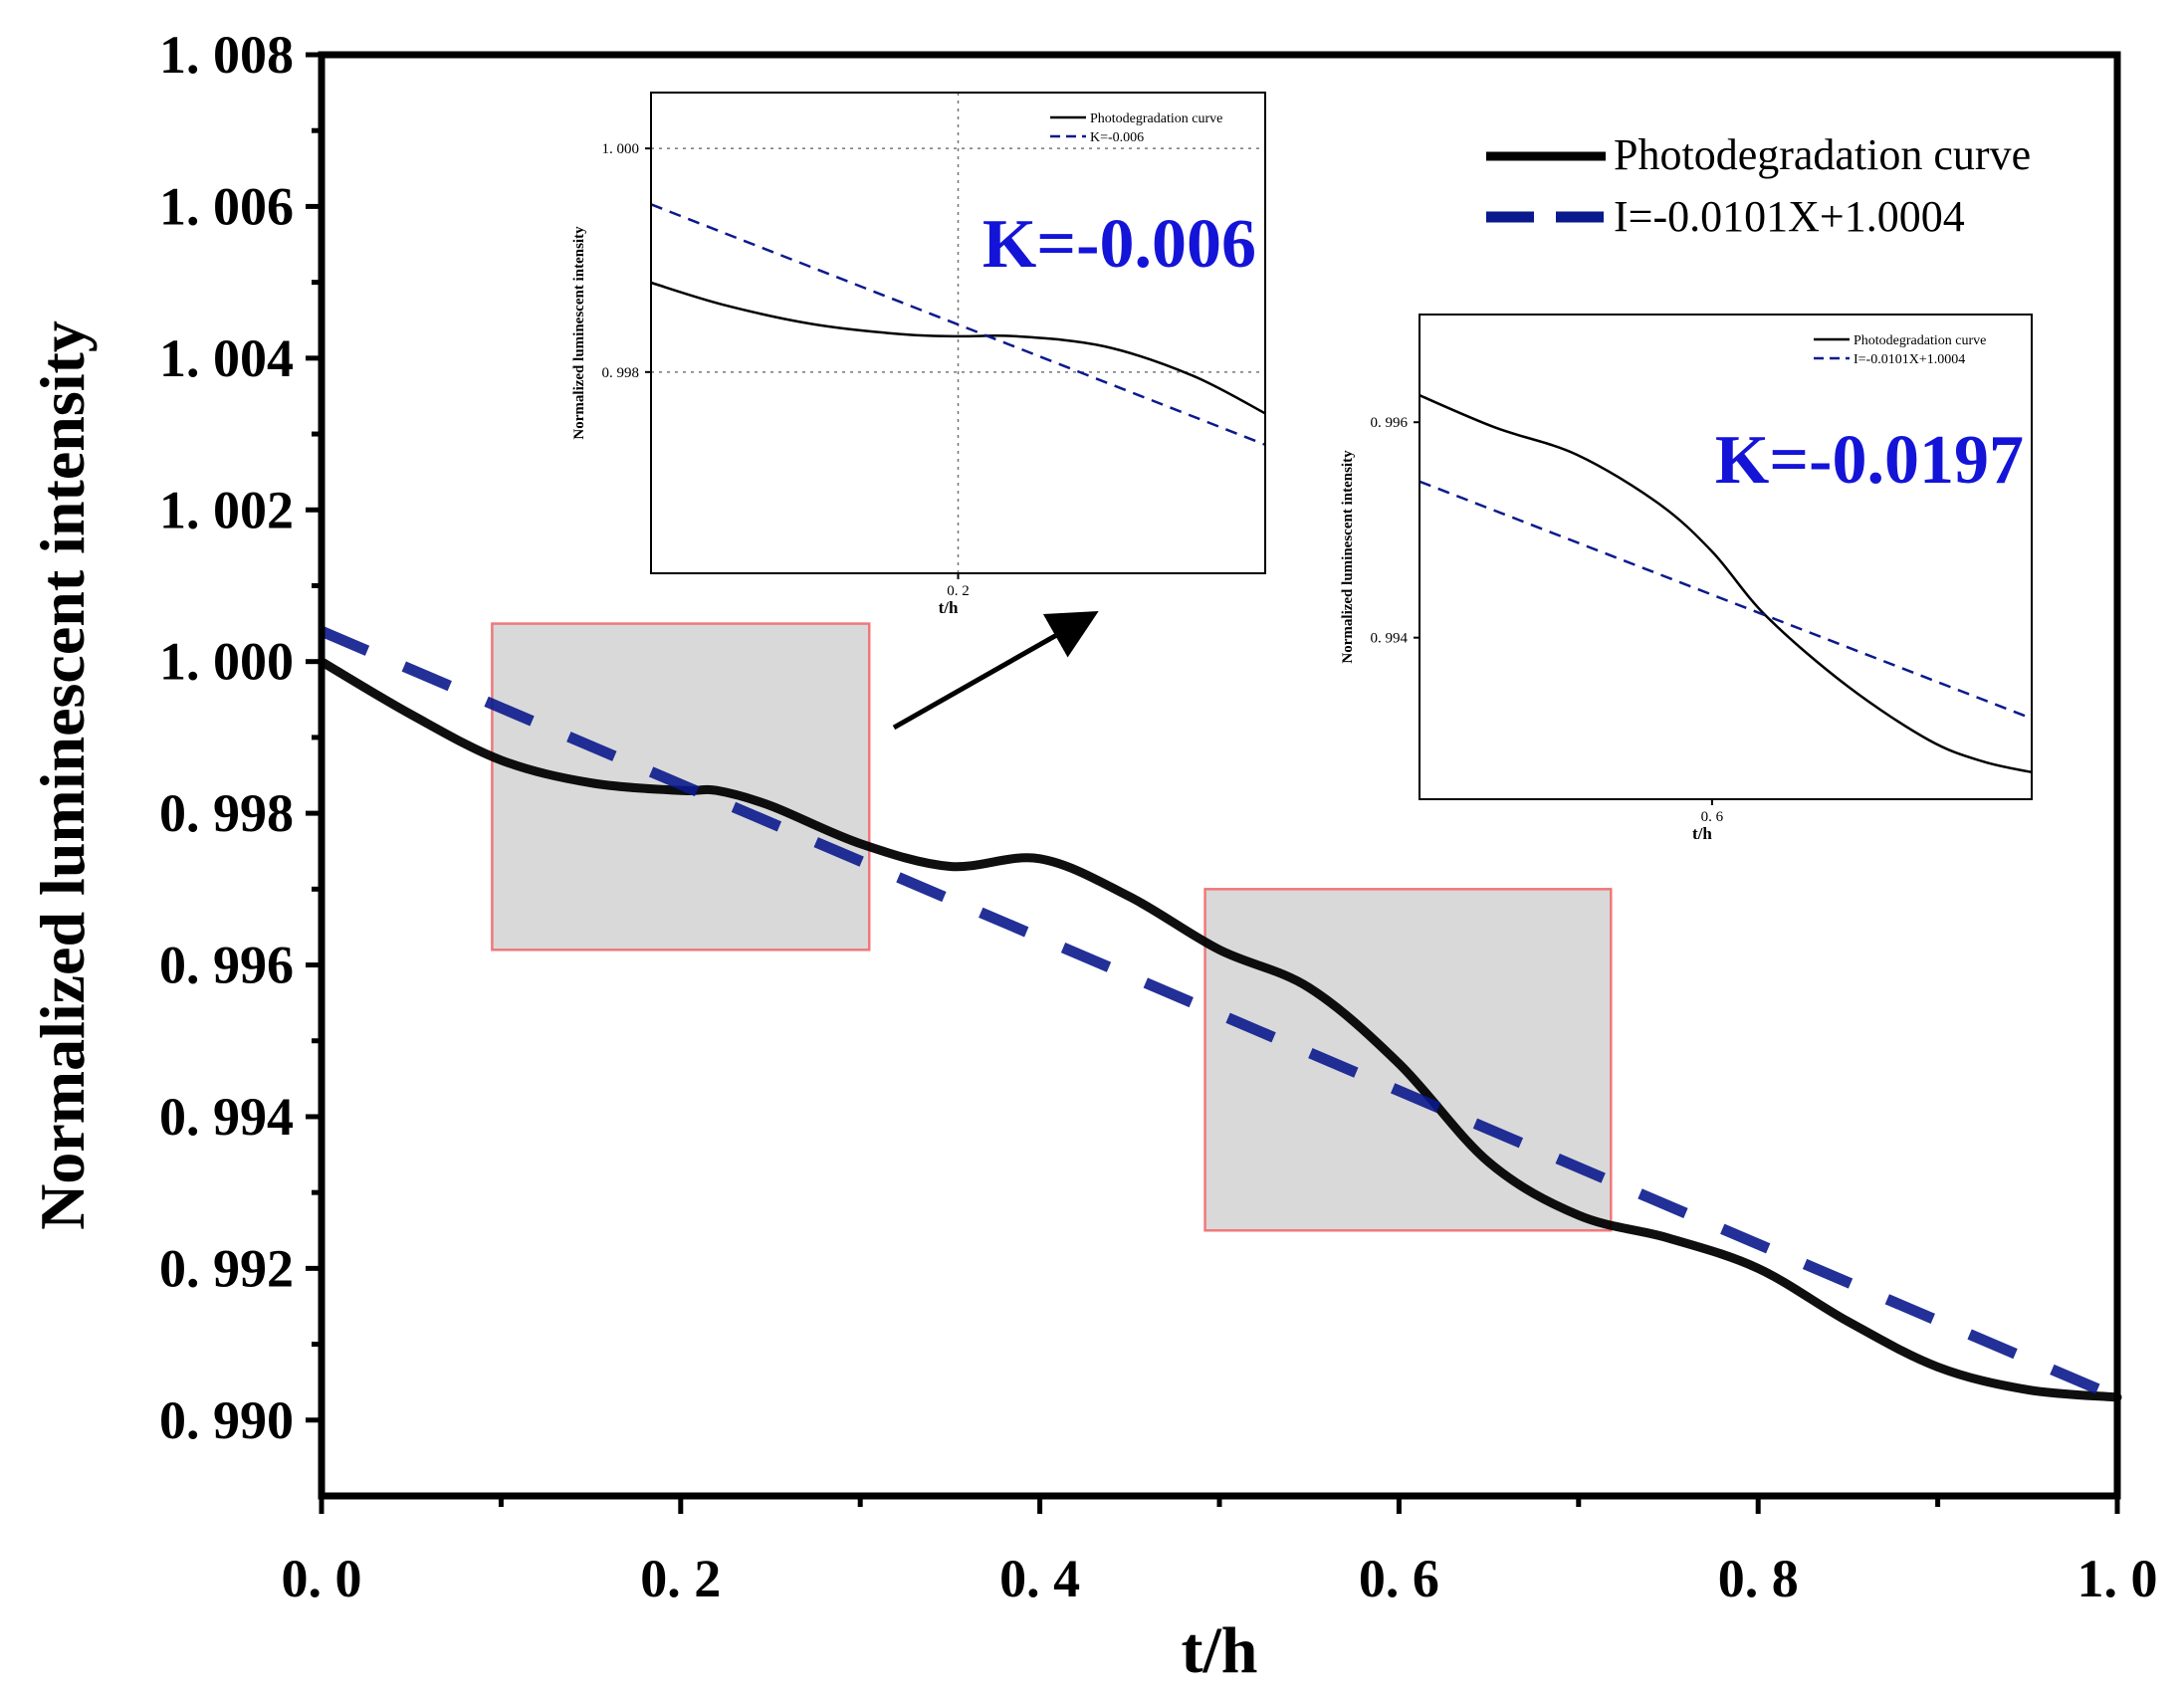  I want to click on inset2-frame, so click(1726, 557).